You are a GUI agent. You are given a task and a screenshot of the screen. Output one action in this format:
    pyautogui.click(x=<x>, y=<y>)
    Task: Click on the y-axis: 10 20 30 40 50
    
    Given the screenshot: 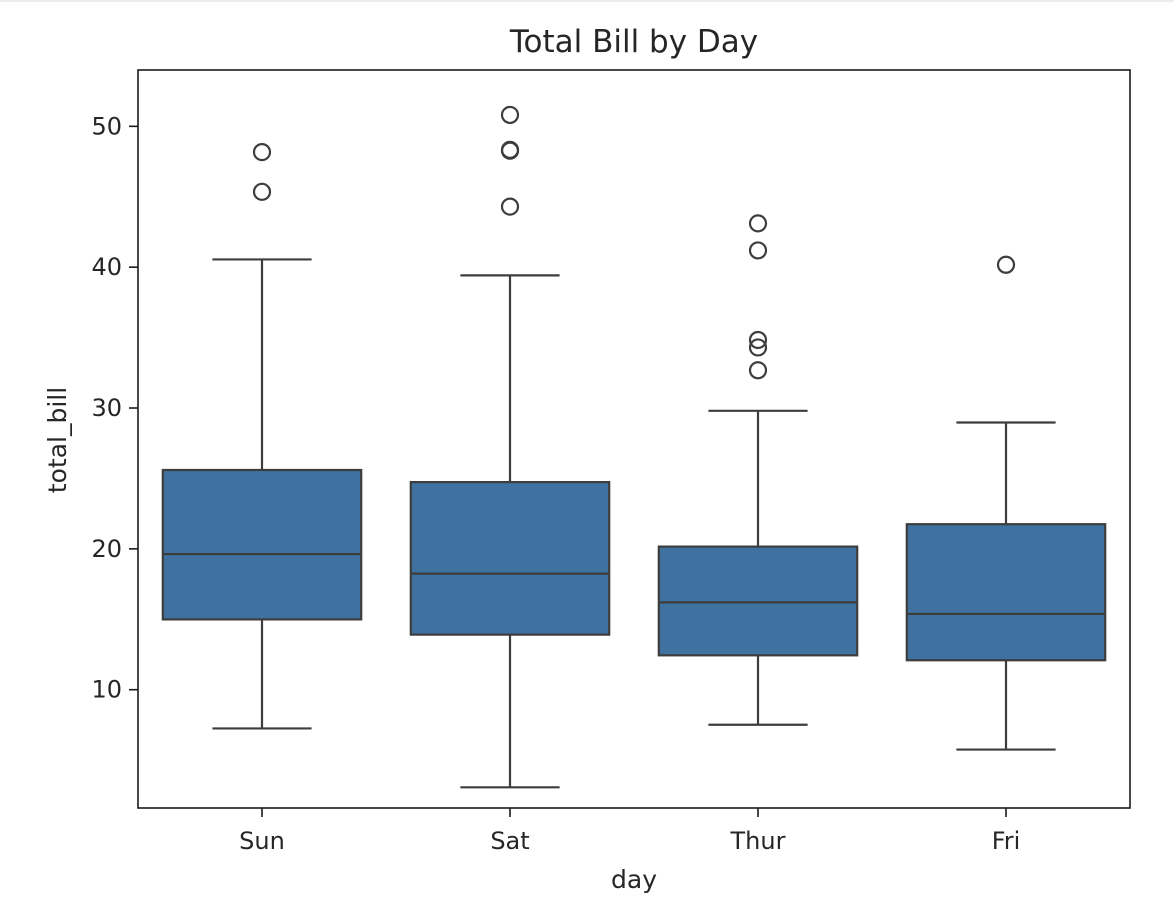 What is the action you would take?
    pyautogui.click(x=114, y=408)
    